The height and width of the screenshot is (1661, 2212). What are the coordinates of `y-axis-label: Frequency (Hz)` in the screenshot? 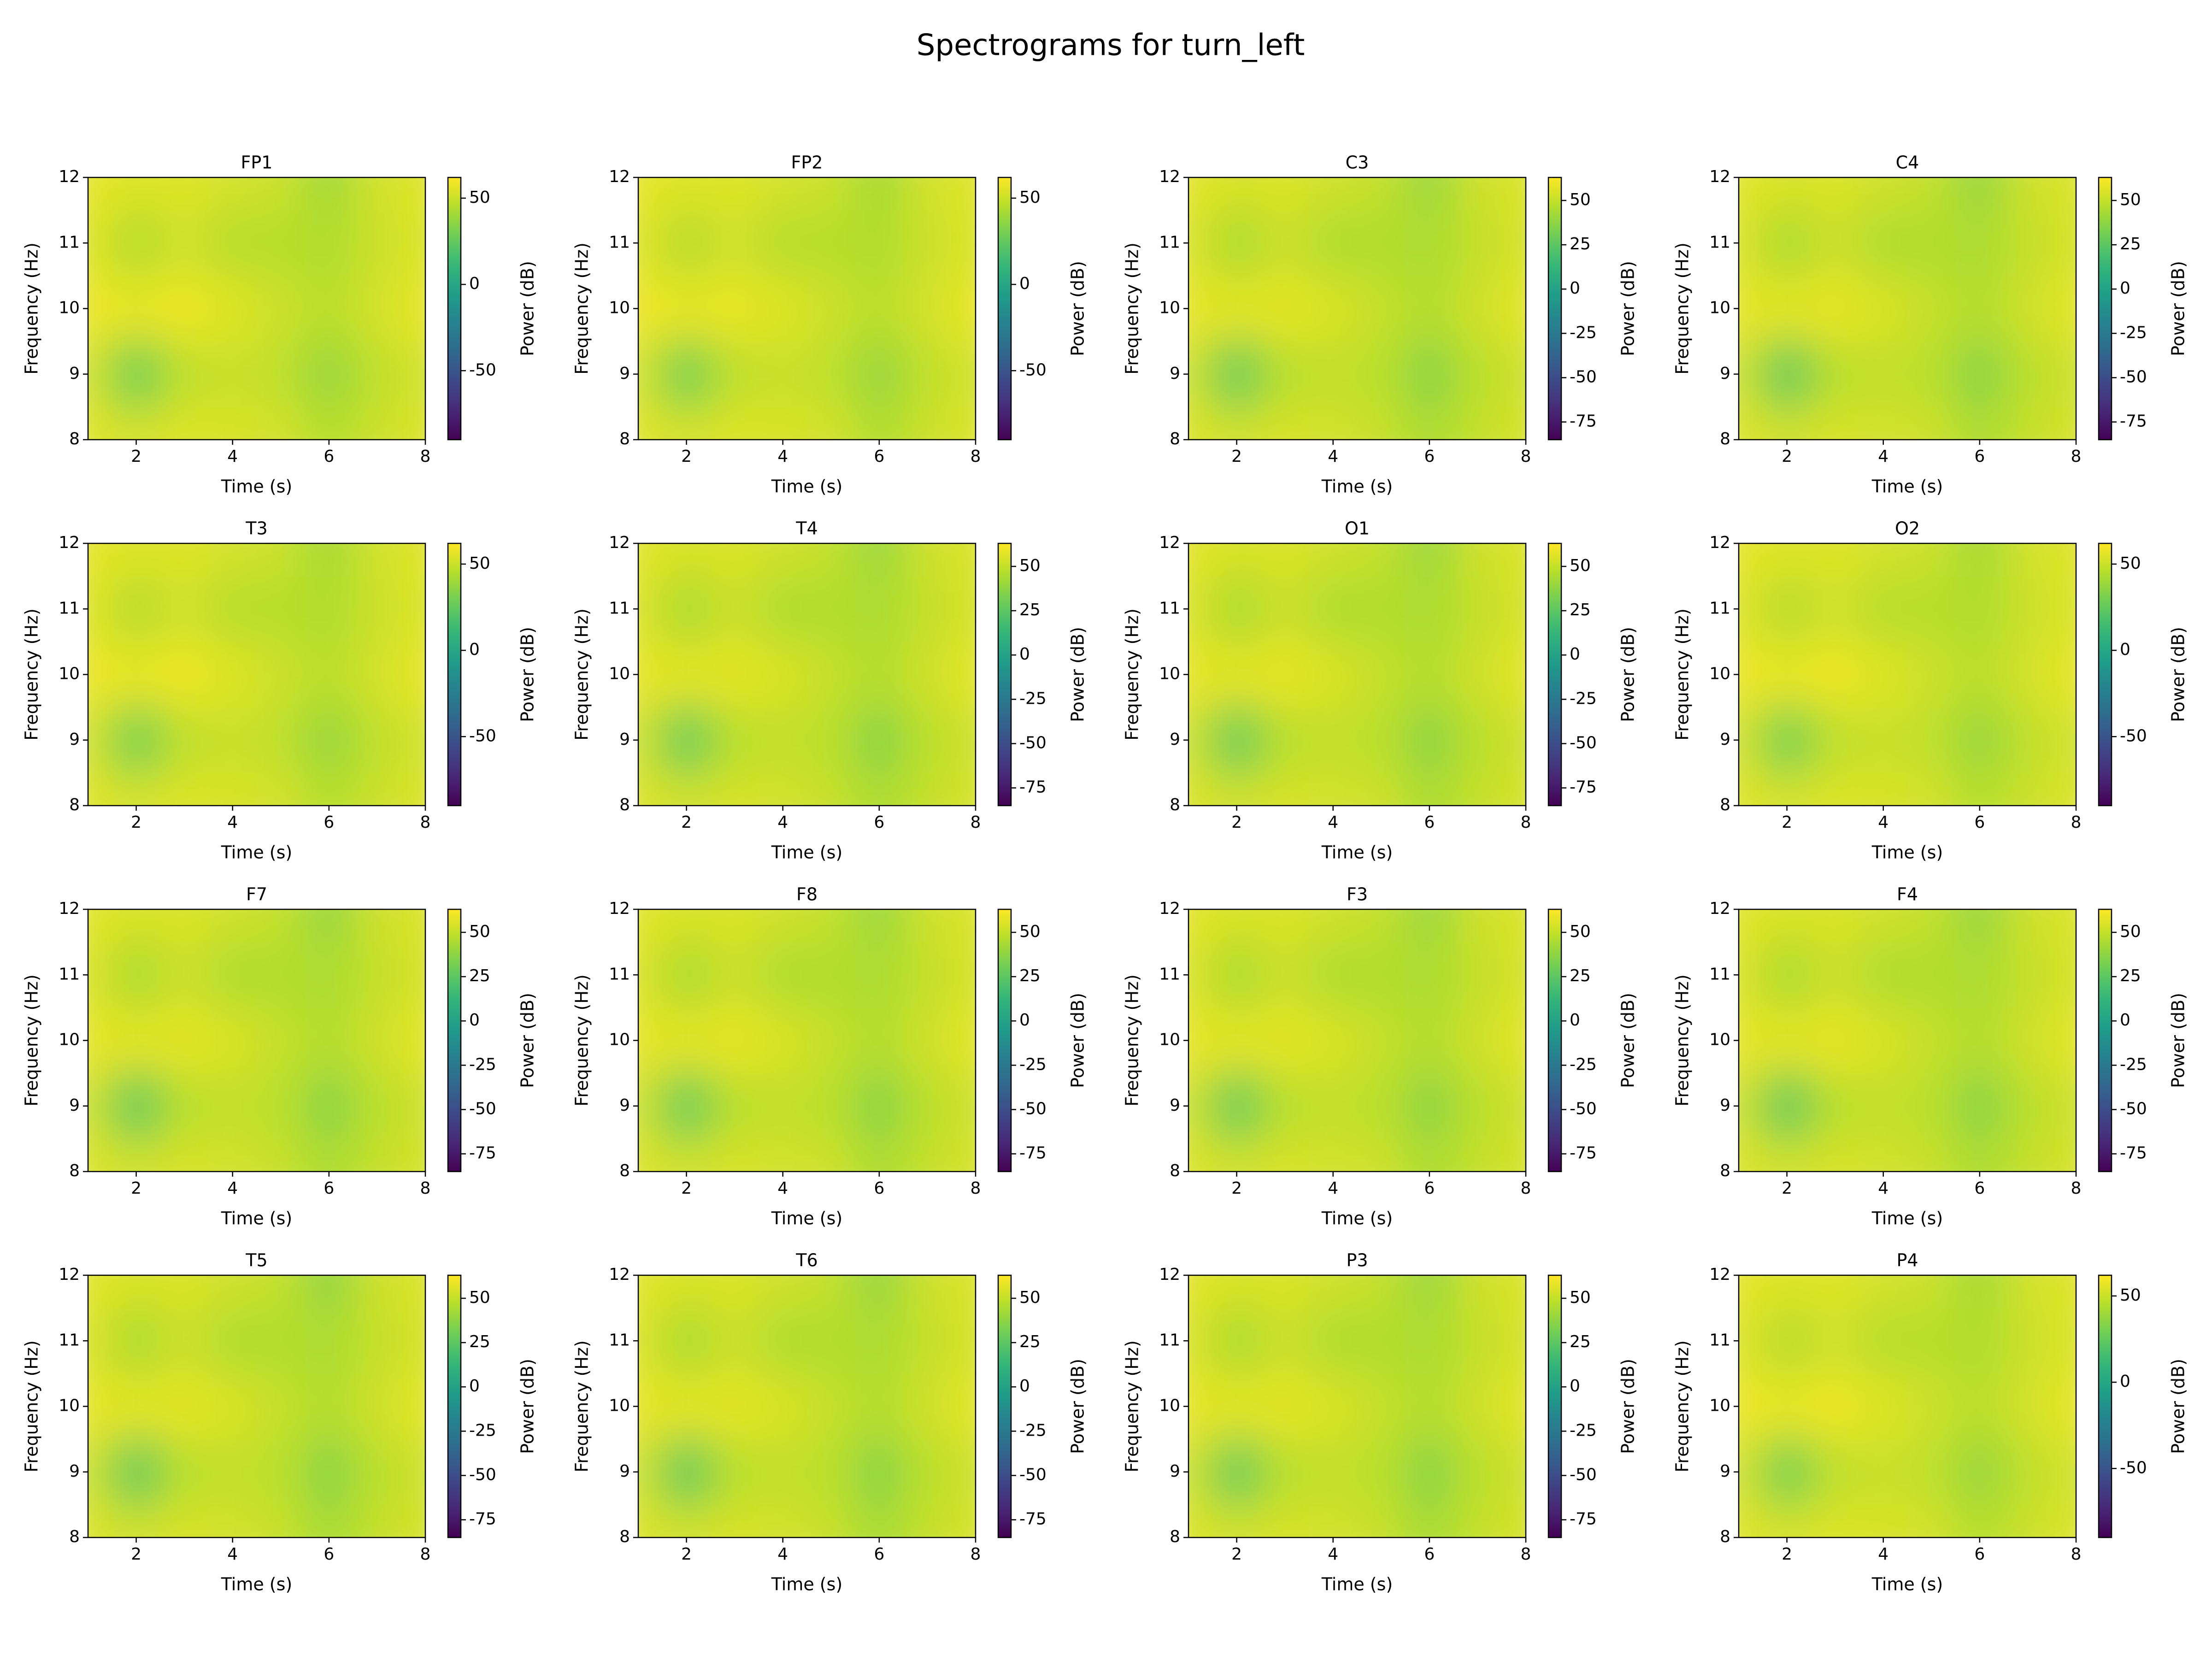 It's located at (582, 1040).